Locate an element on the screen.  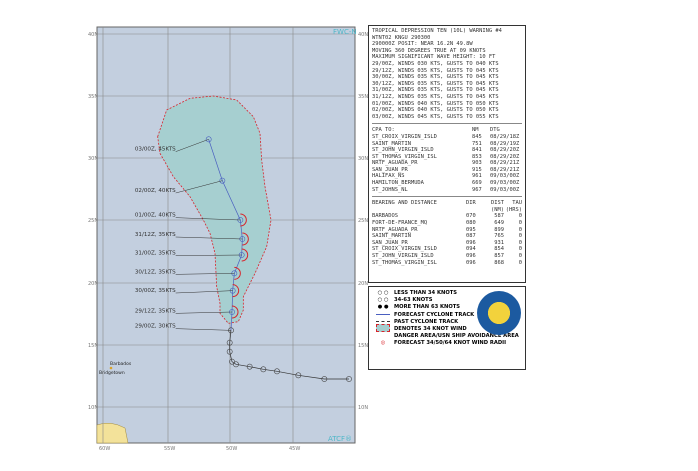
danger-area is located at coordinates (214, 209).